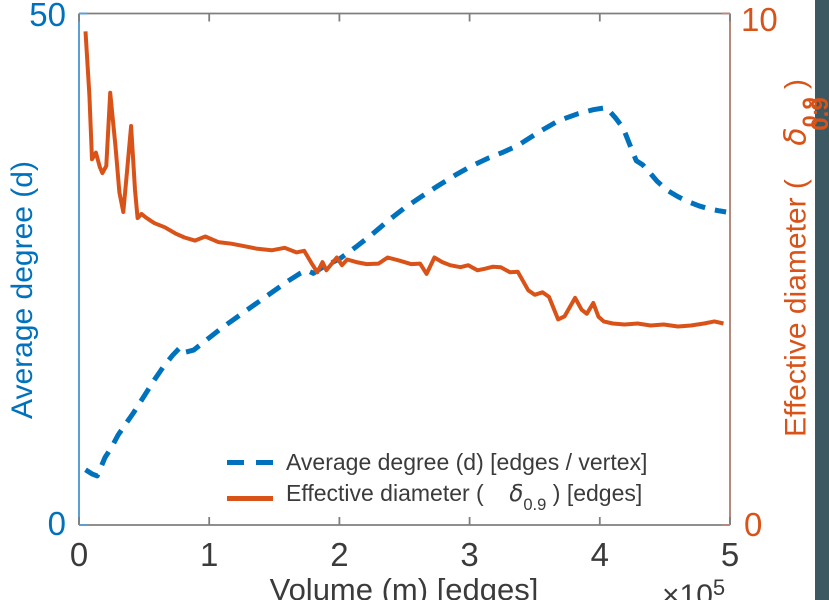  What do you see at coordinates (47, 16) in the screenshot?
I see `left-y-tick-label-max: 50` at bounding box center [47, 16].